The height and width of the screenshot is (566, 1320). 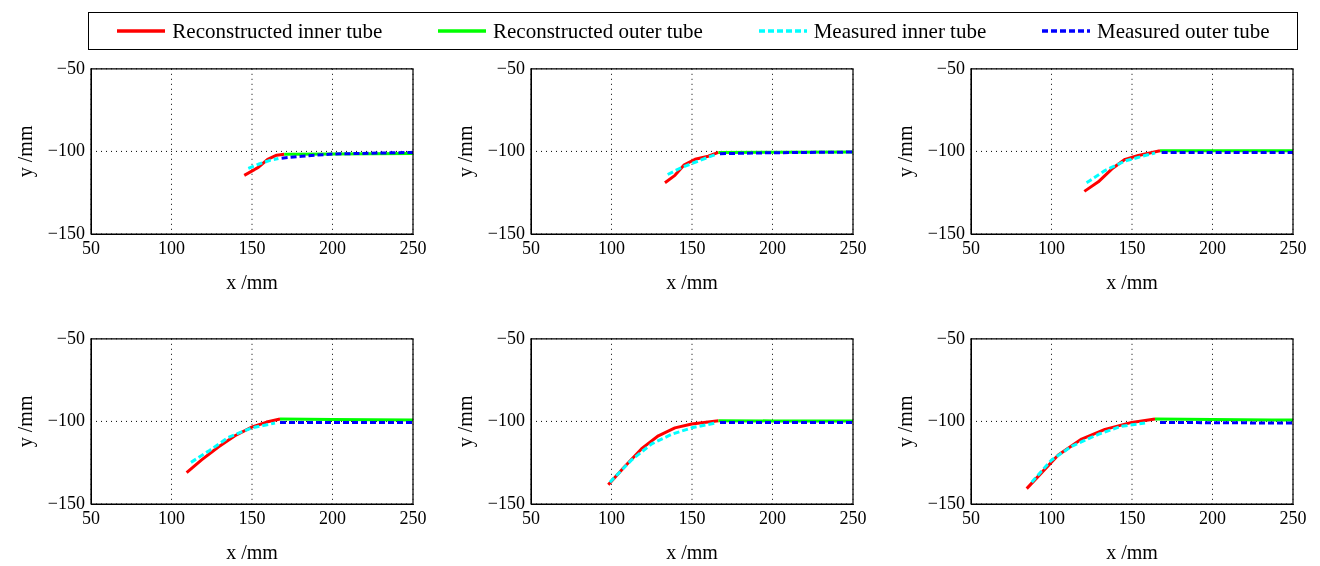 I want to click on legend-label: Measured inner tube, so click(x=900, y=31).